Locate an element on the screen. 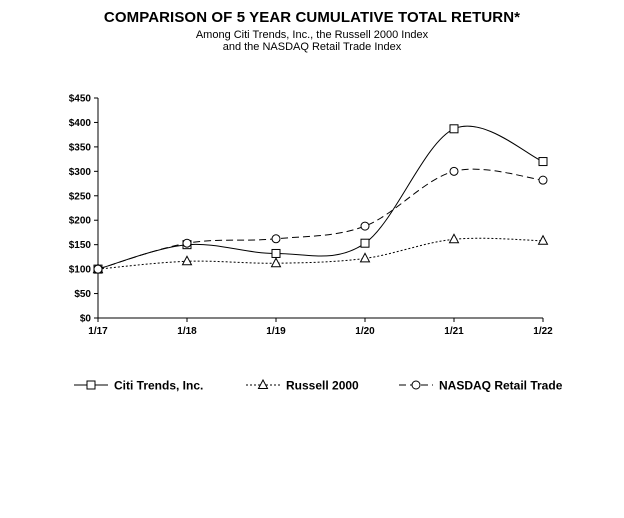  chart-subtitle-line-2: and the NASDAQ Retail Trade Index is located at coordinates (312, 47).